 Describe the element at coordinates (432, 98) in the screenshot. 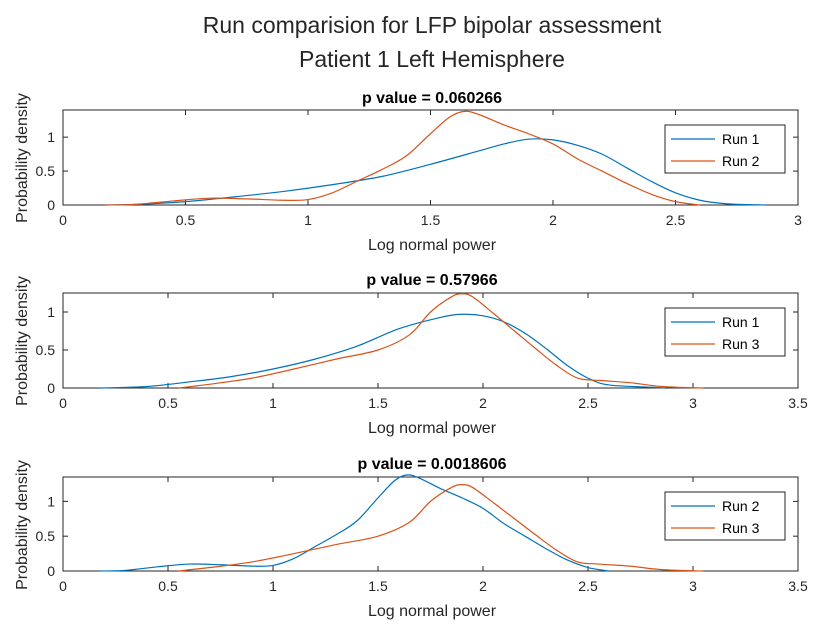

I see `subplot-title: p value = 0.060266` at that location.